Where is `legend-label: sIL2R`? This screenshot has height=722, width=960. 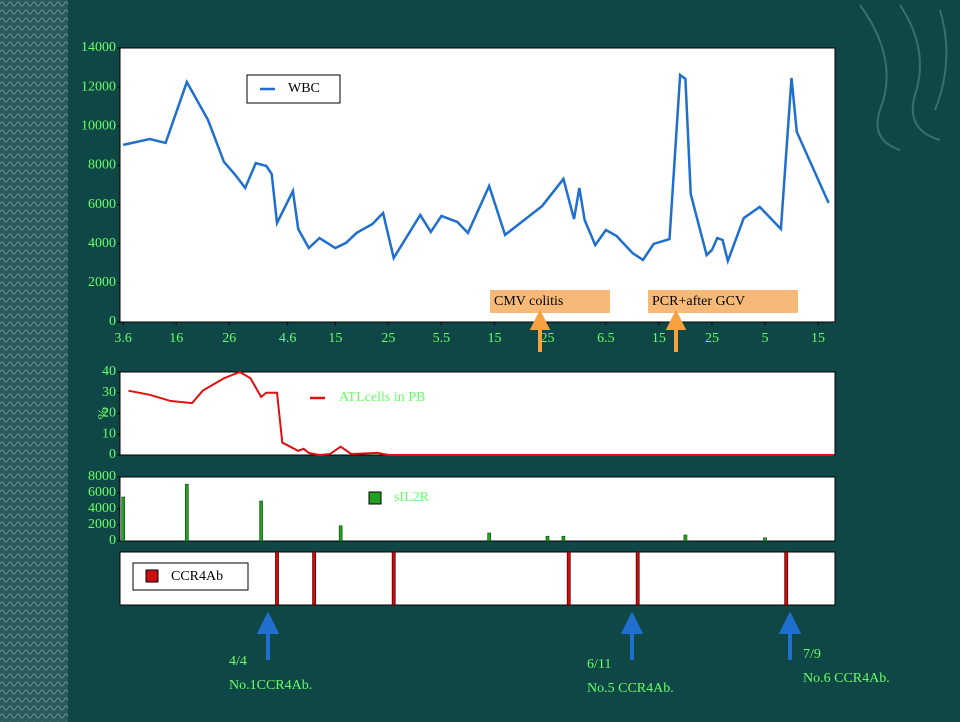
legend-label: sIL2R is located at coordinates (412, 497).